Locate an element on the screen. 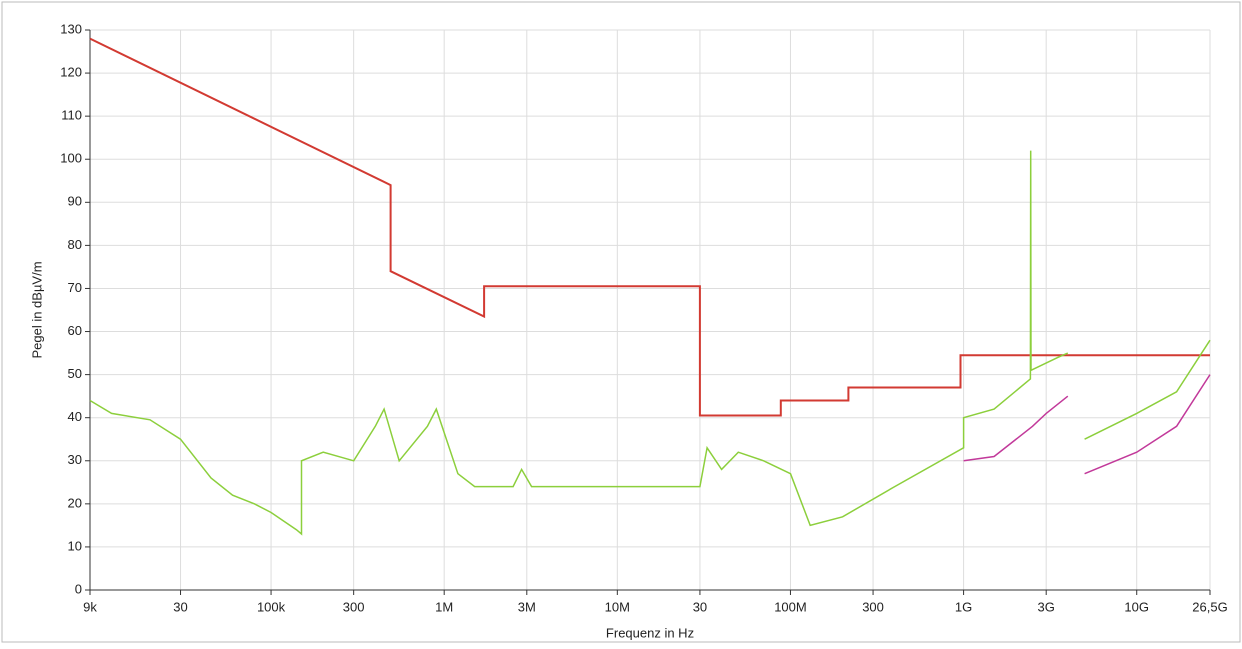 The height and width of the screenshot is (649, 1242). y-tick-label: 0 is located at coordinates (78, 588).